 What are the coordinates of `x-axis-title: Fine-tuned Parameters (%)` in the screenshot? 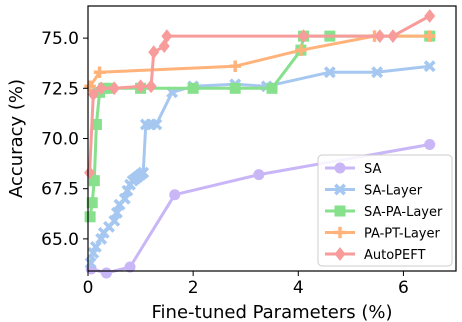 It's located at (271, 312).